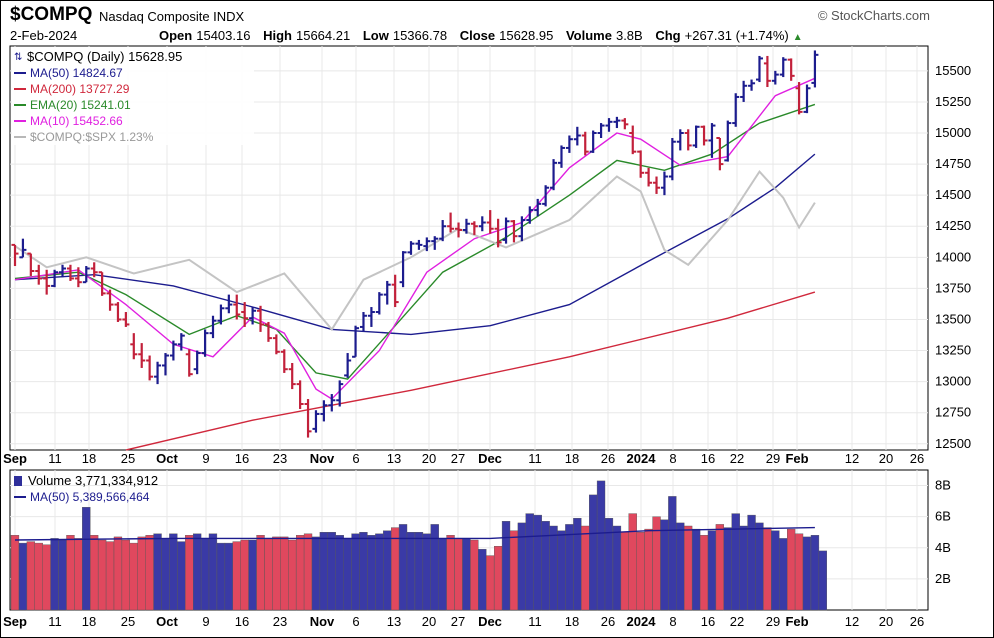 This screenshot has height=638, width=994. What do you see at coordinates (953, 225) in the screenshot?
I see `price-ytick-label-14250: 14250` at bounding box center [953, 225].